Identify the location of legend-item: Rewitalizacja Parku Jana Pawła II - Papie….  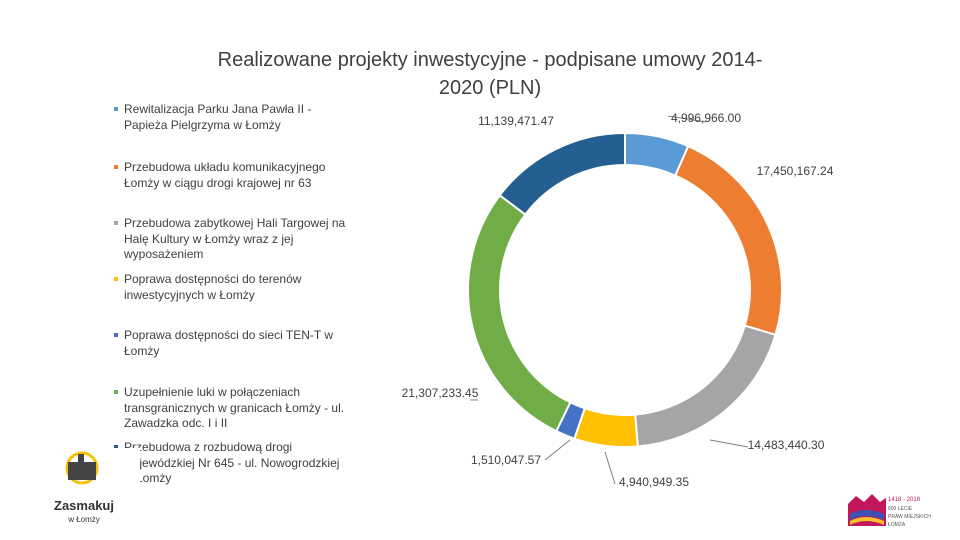
(249, 117).